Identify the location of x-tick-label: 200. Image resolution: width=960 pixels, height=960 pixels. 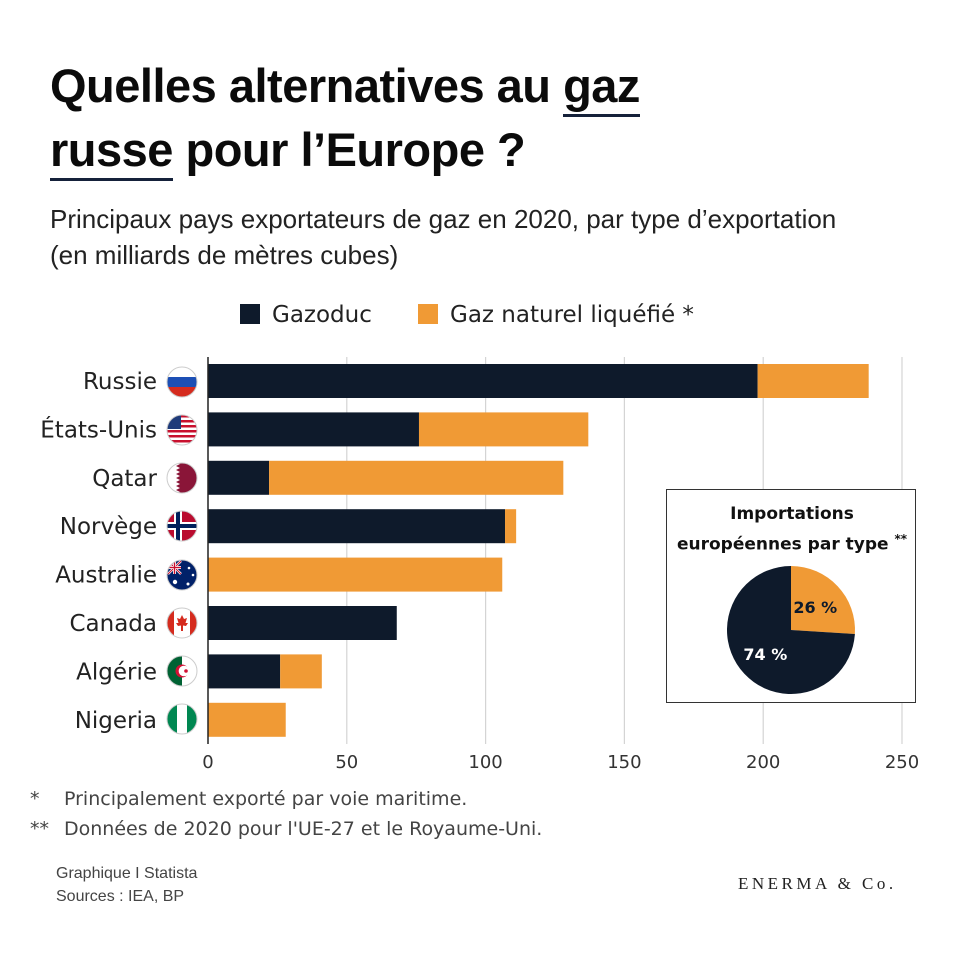
(763, 762).